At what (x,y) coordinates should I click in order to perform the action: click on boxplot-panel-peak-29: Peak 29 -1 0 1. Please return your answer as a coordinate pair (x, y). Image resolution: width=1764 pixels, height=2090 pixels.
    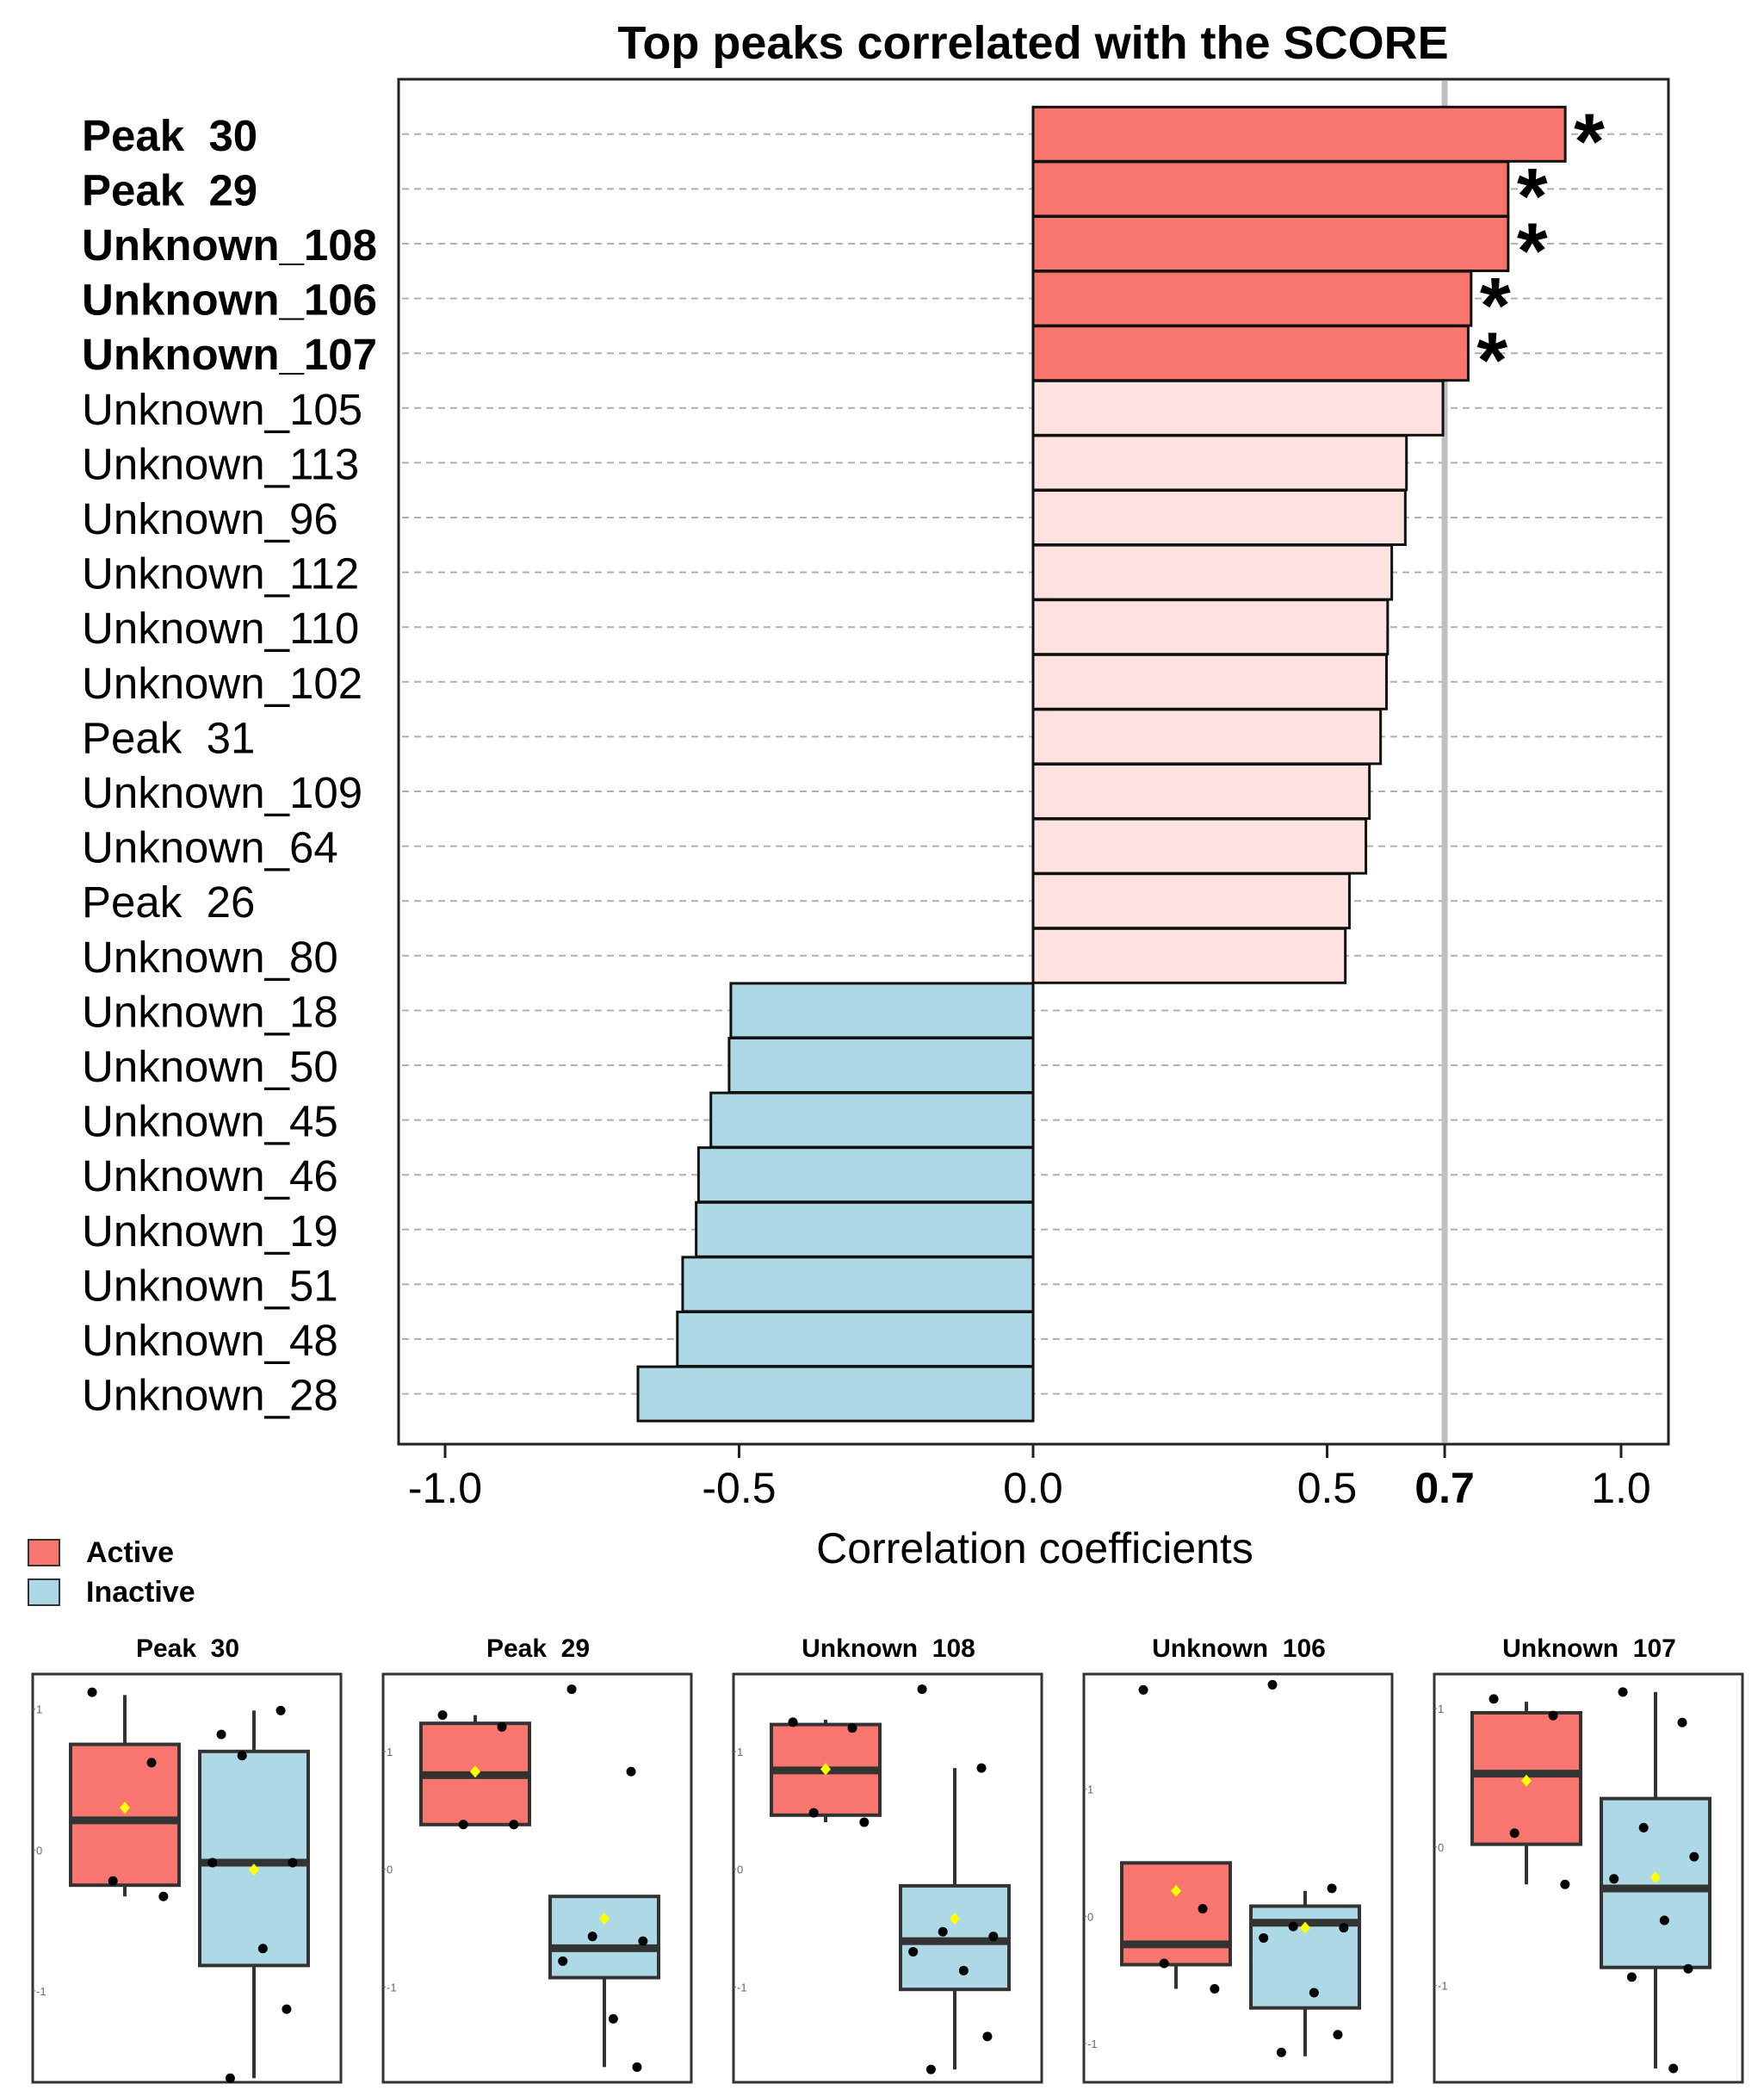
    Looking at the image, I should click on (538, 1852).